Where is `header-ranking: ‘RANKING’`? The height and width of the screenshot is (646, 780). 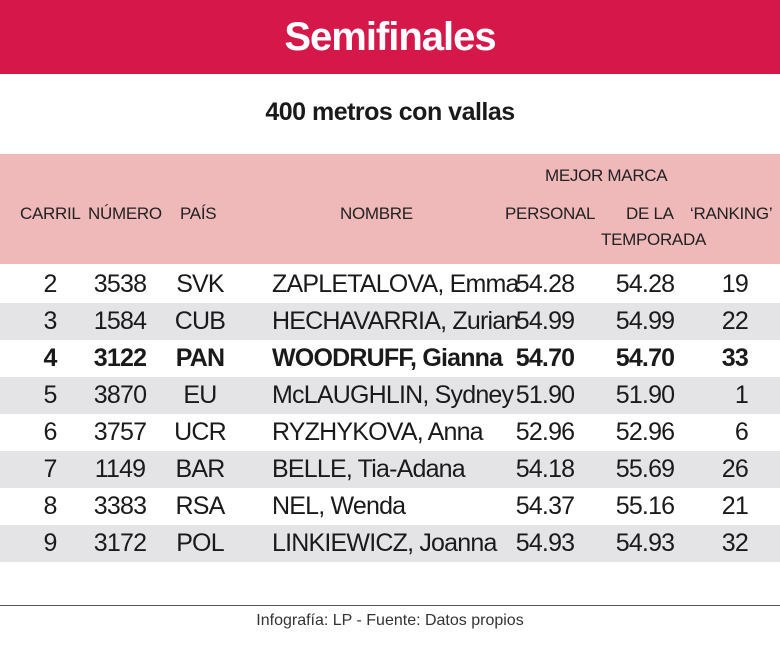 header-ranking: ‘RANKING’ is located at coordinates (731, 213).